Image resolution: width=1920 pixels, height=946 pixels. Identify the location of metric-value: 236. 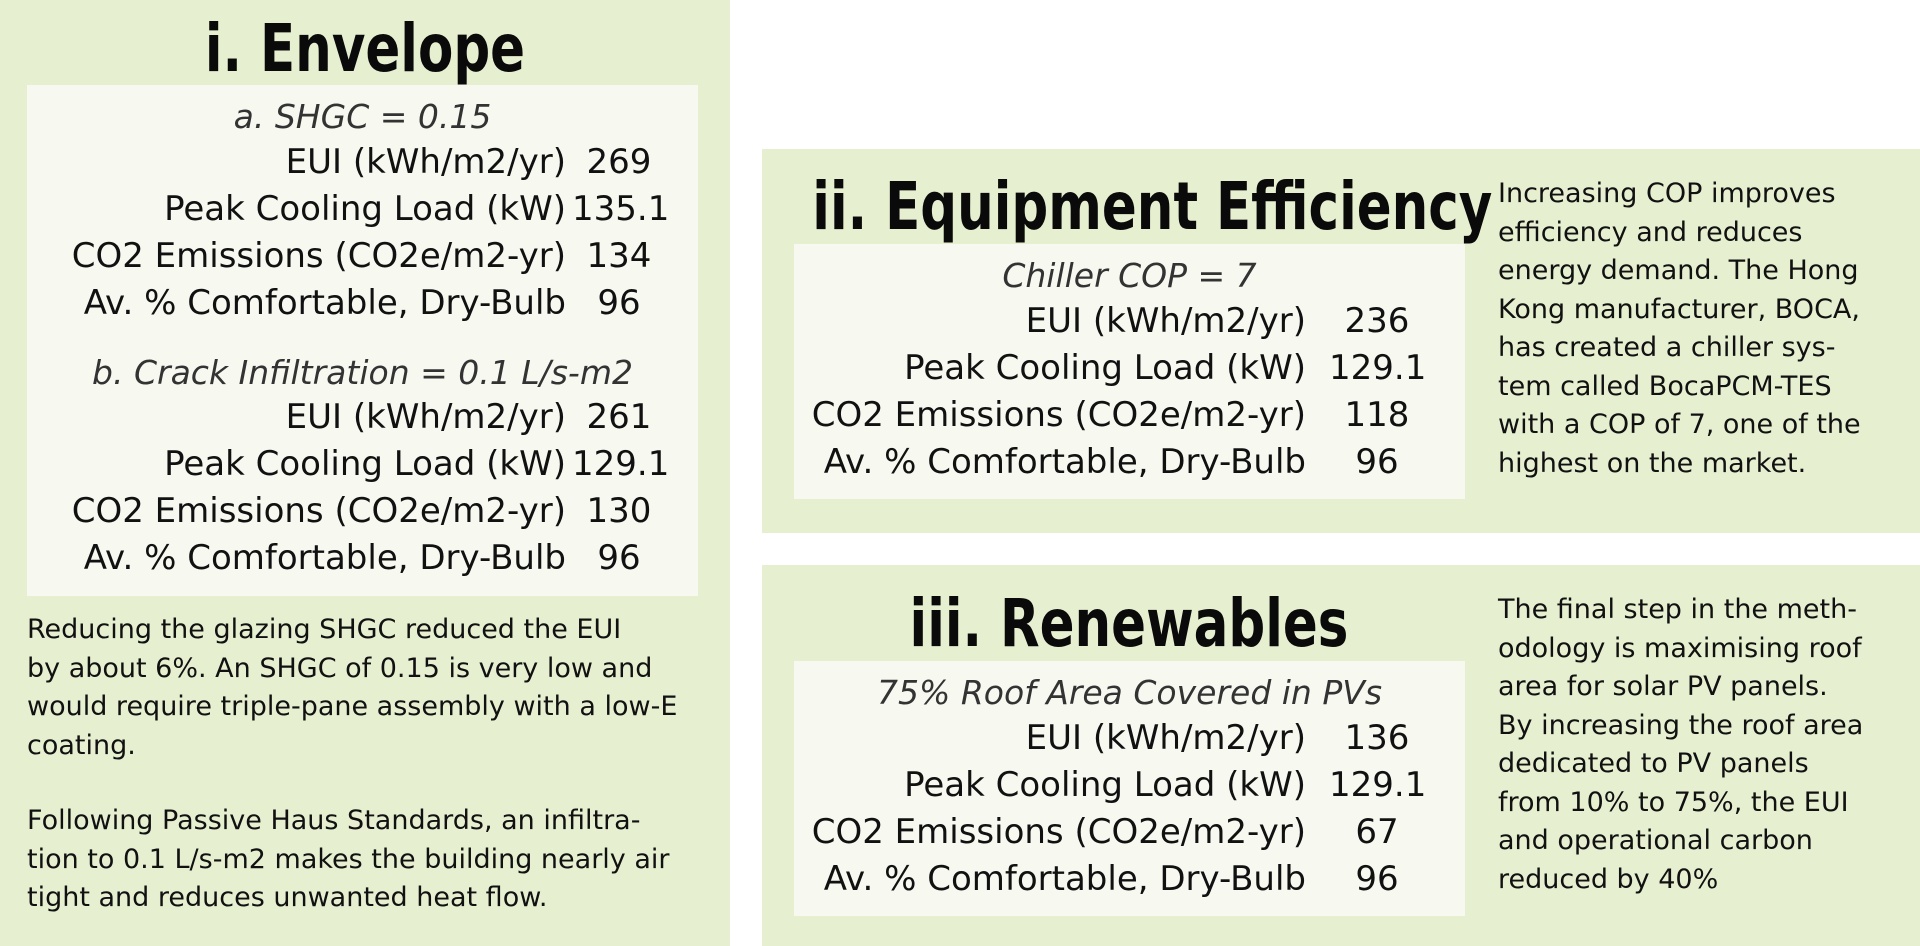
(1377, 321).